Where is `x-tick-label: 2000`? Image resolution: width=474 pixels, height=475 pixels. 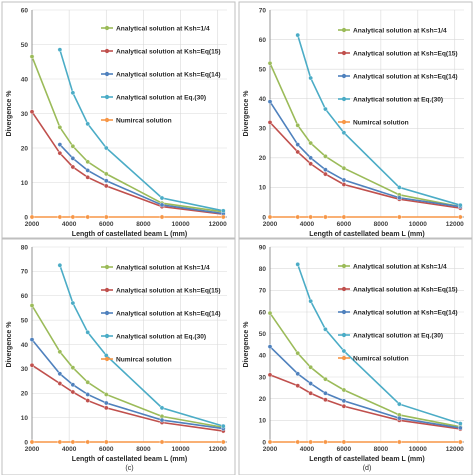 x-tick-label: 2000 is located at coordinates (270, 224).